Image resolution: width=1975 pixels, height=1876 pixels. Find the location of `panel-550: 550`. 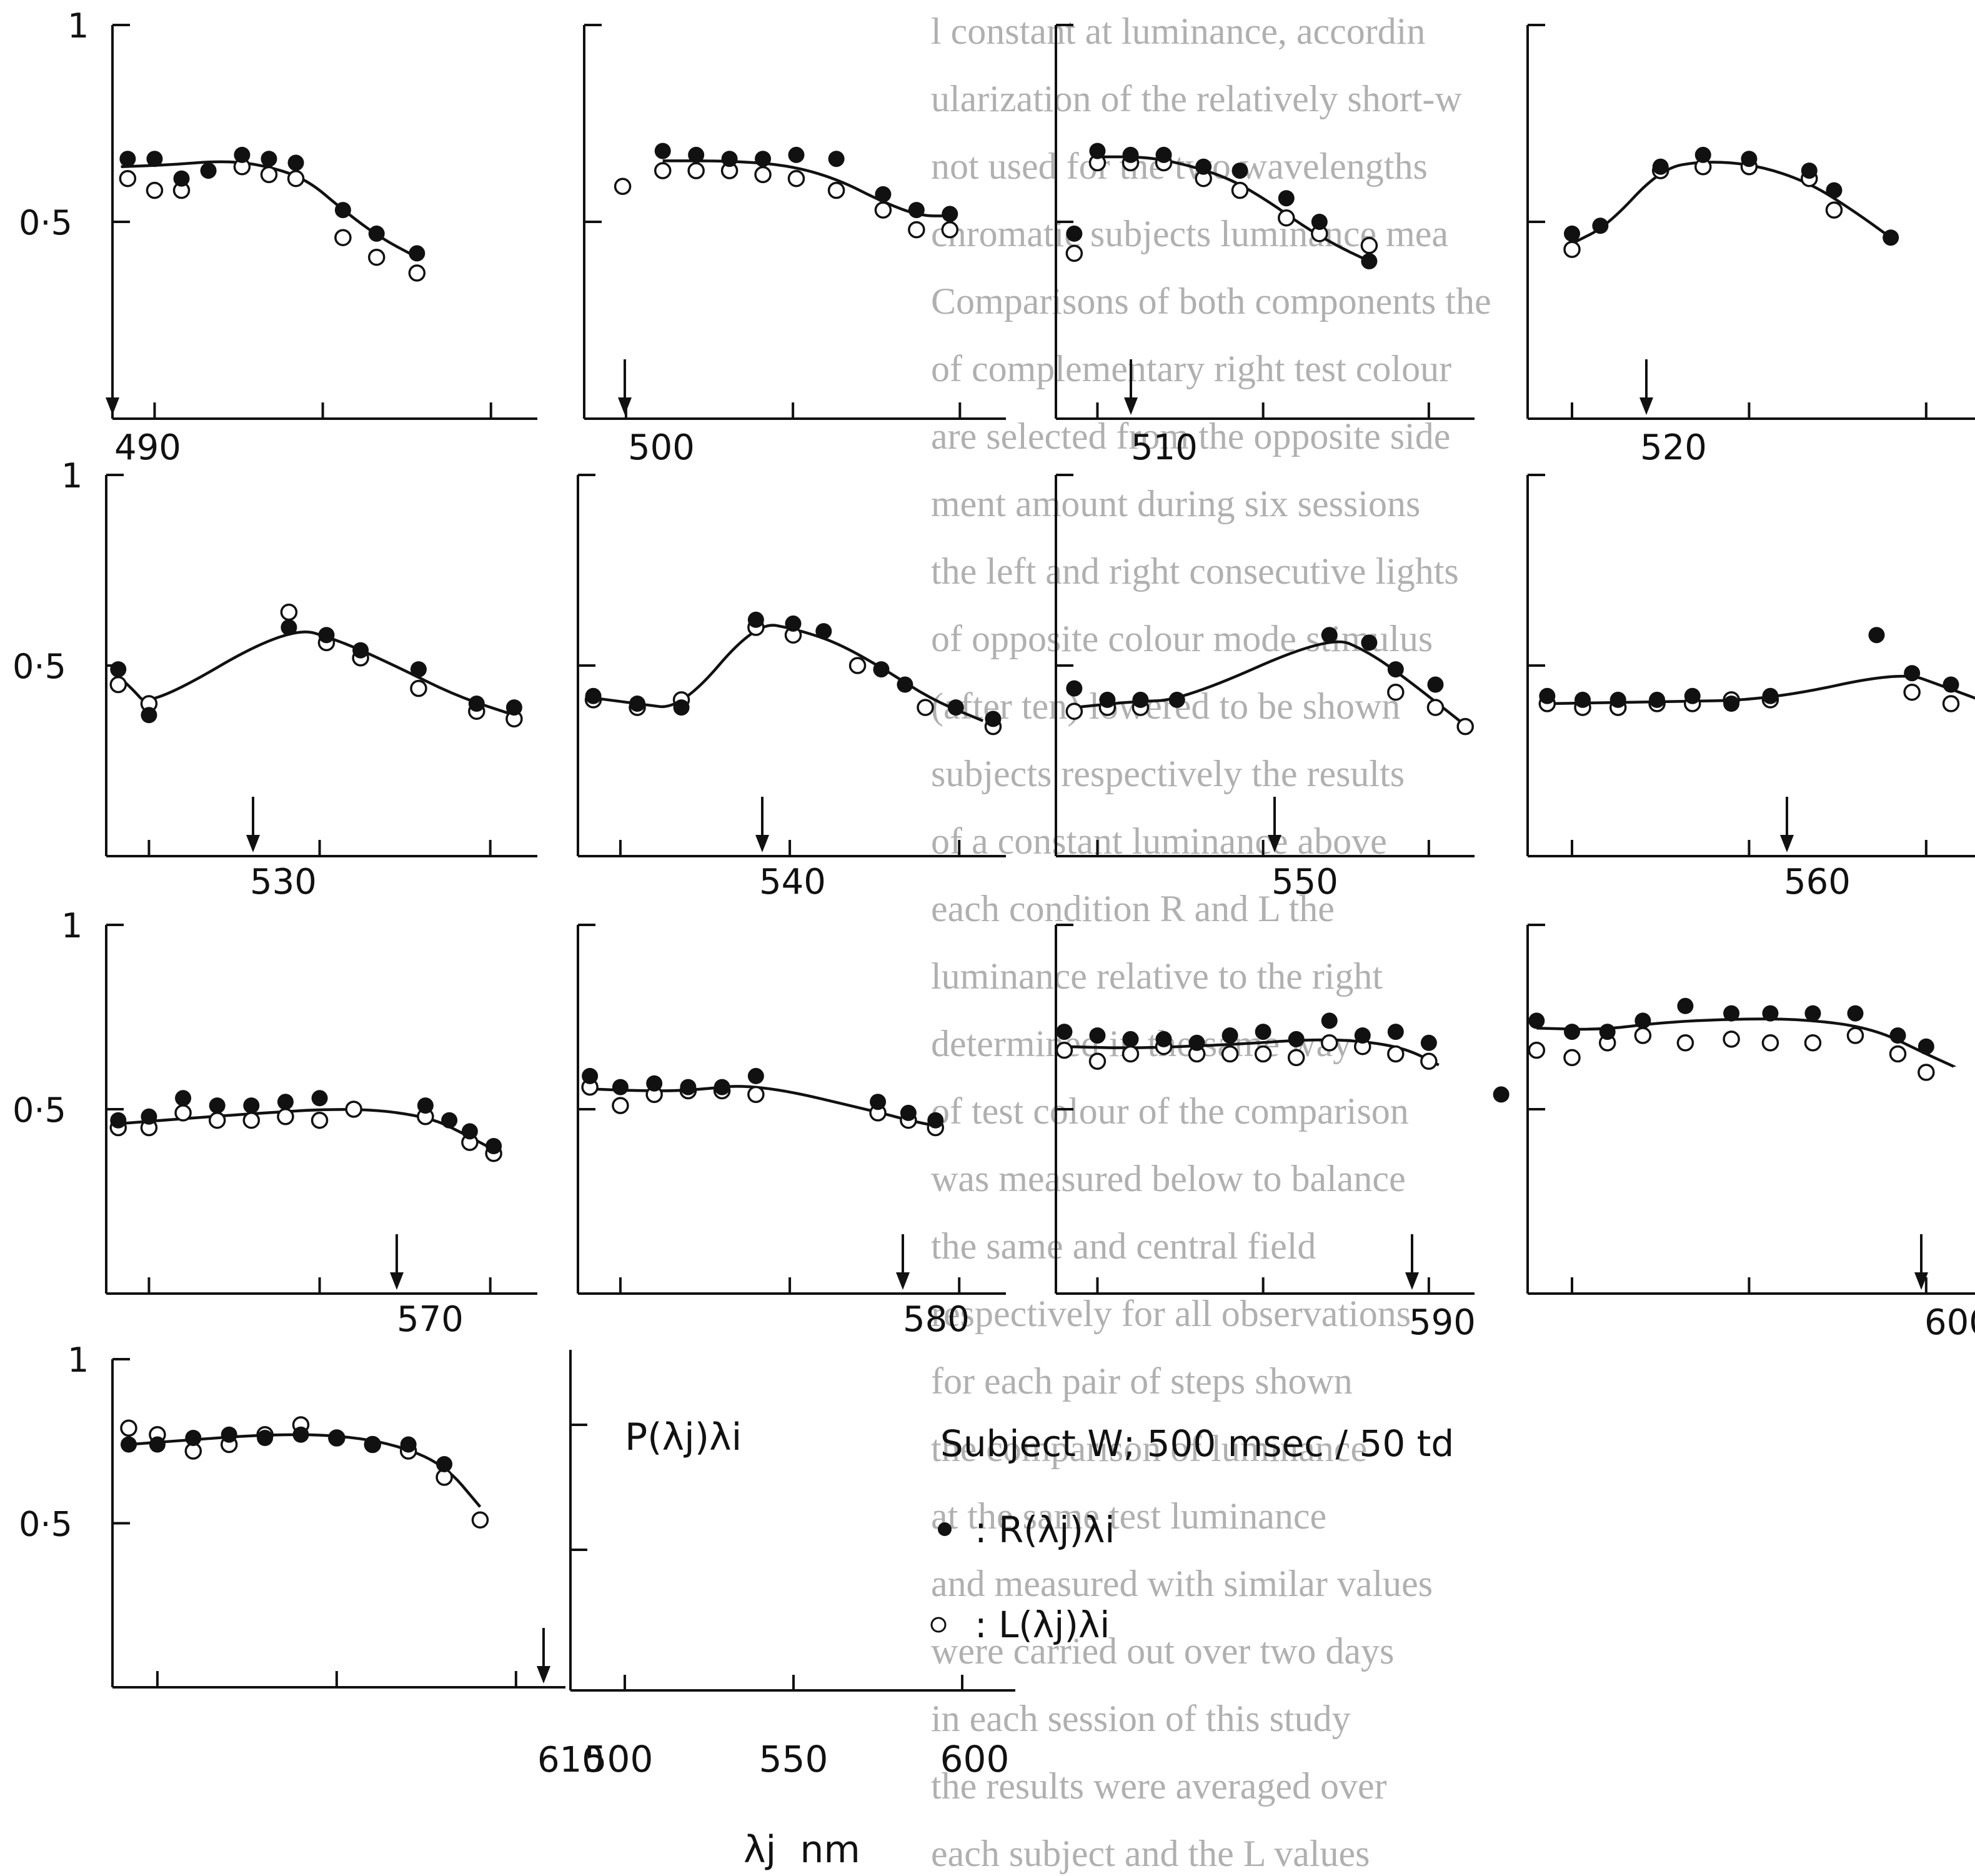

panel-550: 550 is located at coordinates (1265, 688).